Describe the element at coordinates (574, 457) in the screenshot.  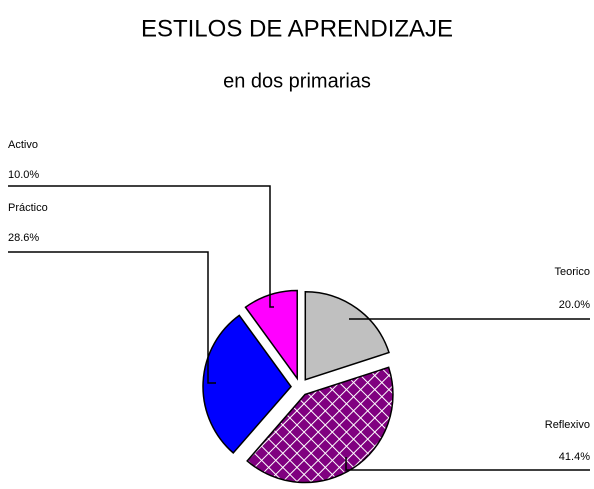
I see `slice-value-label: 41.4%` at that location.